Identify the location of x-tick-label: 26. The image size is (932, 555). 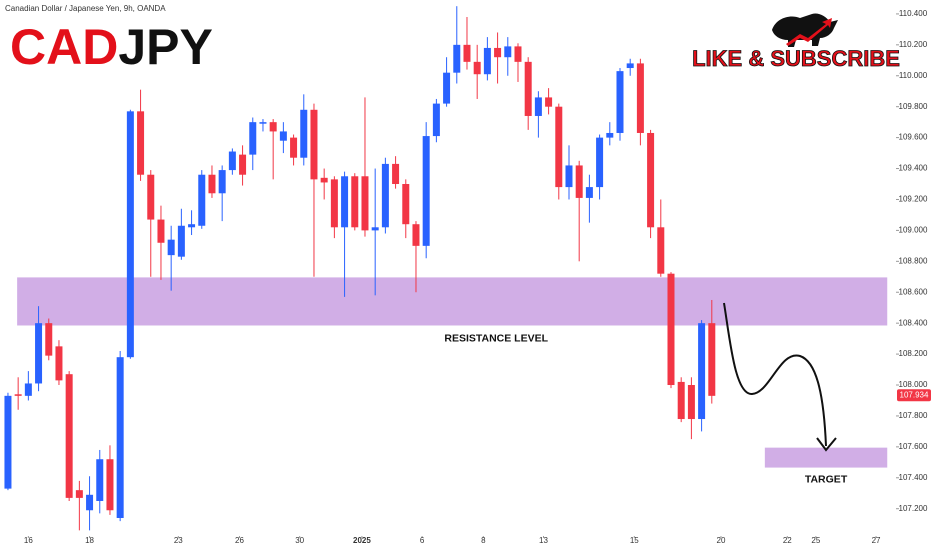
(239, 540).